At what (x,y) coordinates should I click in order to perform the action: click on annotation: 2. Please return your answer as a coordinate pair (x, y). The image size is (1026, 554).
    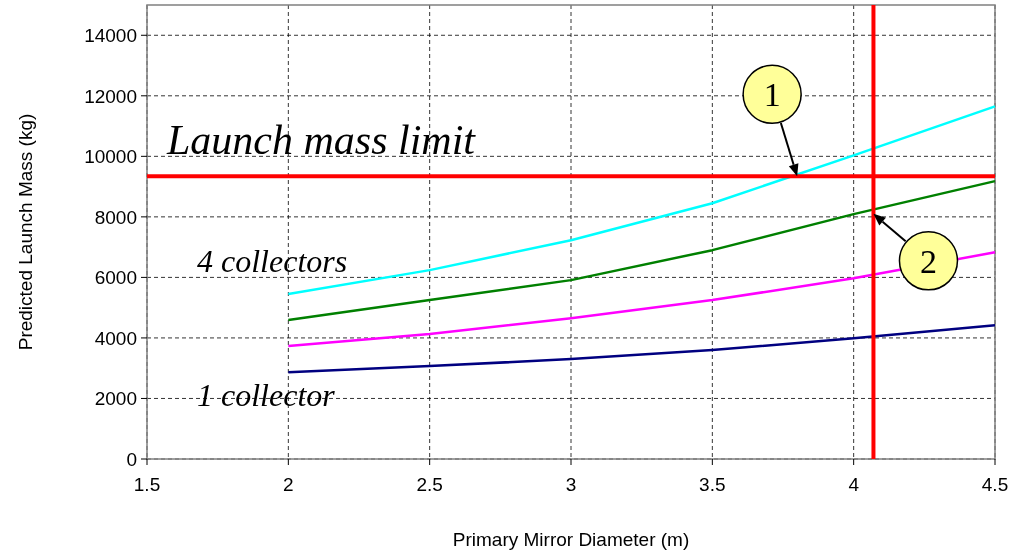
    Looking at the image, I should click on (928, 261).